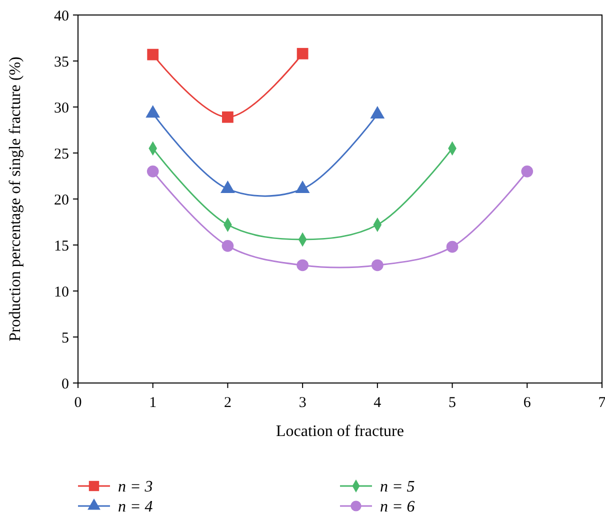  What do you see at coordinates (527, 403) in the screenshot?
I see `x-tick-label: 6` at bounding box center [527, 403].